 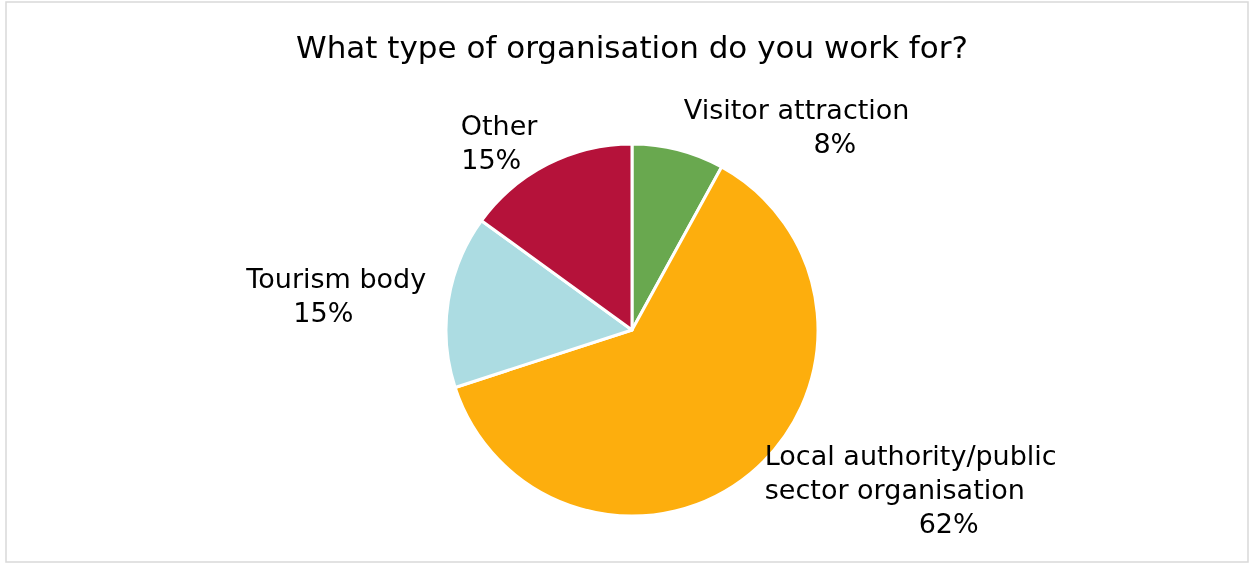 I want to click on data-label: 62%, so click(x=948, y=523).